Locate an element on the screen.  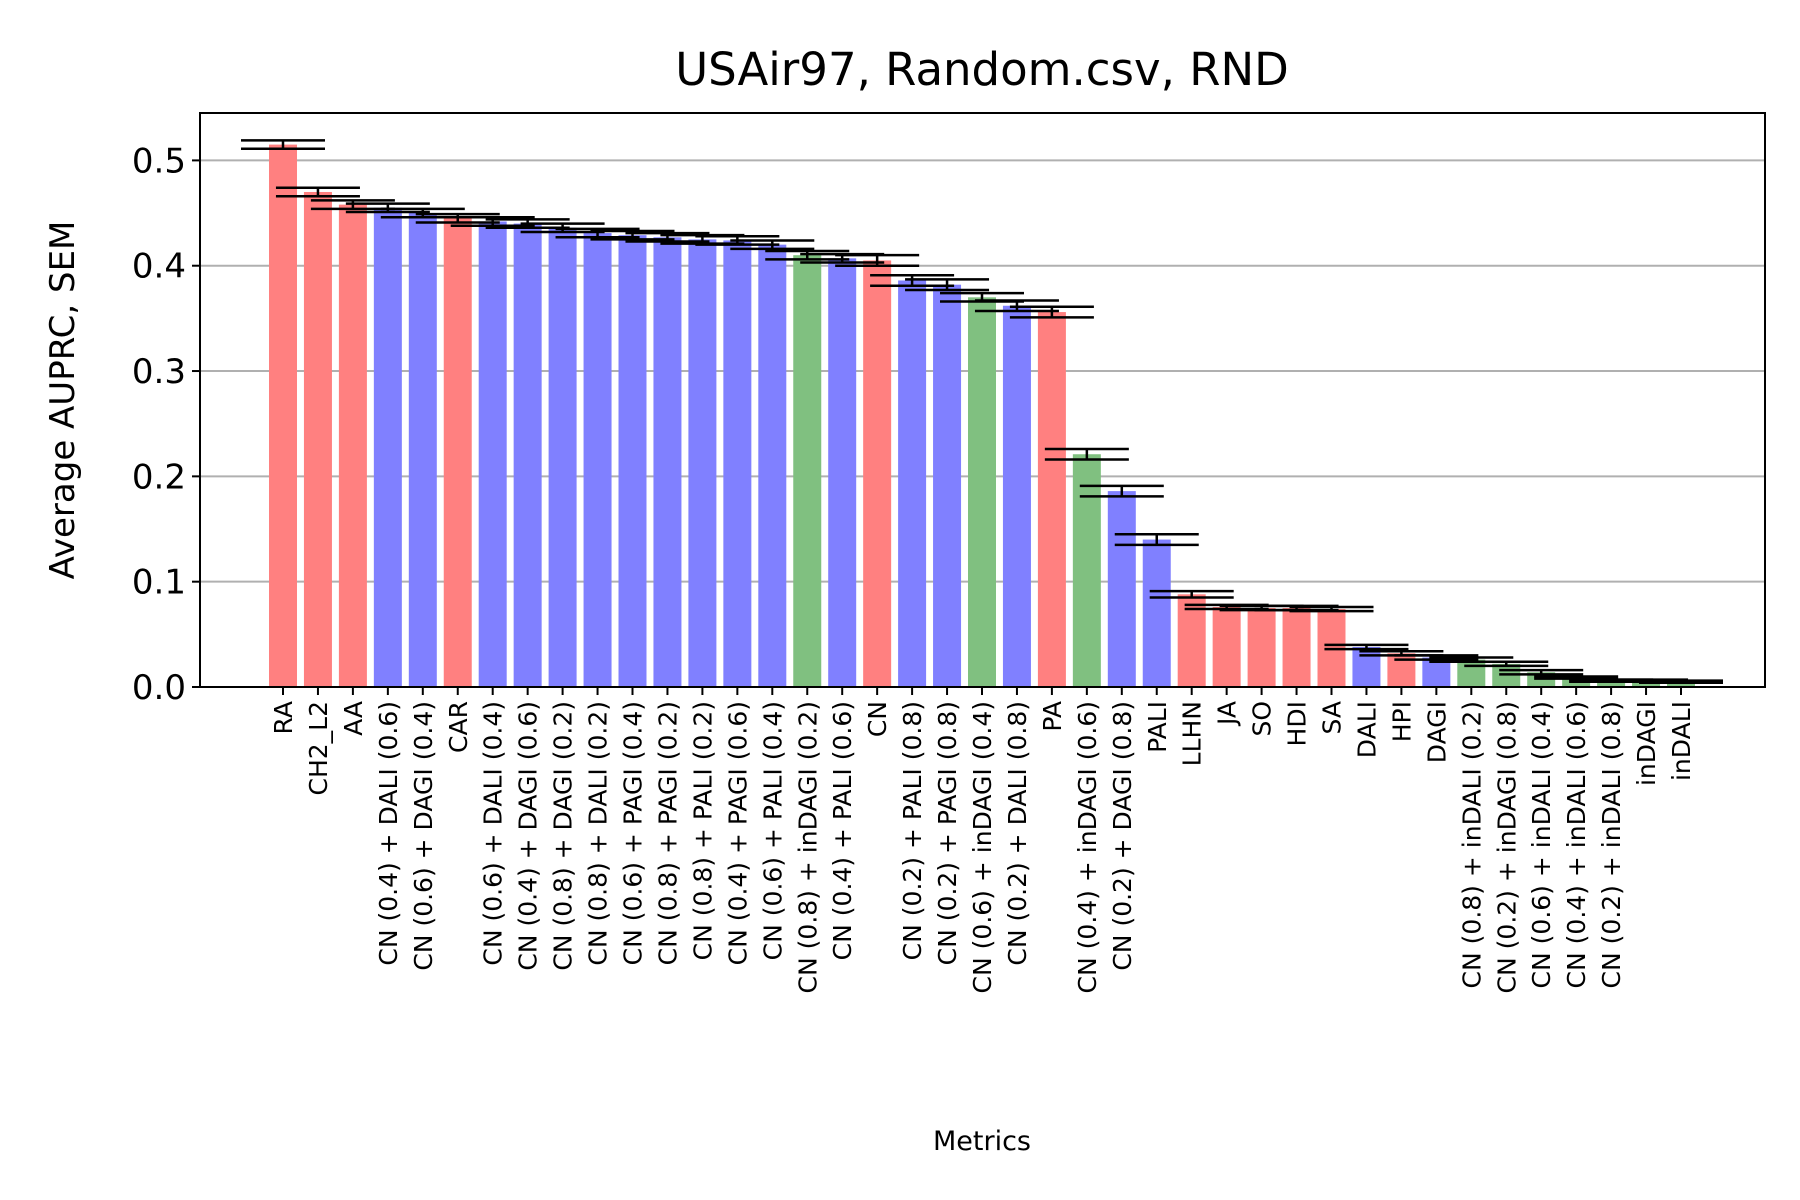
x-tick-label: CN (0.4) + PALI (0.6) is located at coordinates (842, 830).